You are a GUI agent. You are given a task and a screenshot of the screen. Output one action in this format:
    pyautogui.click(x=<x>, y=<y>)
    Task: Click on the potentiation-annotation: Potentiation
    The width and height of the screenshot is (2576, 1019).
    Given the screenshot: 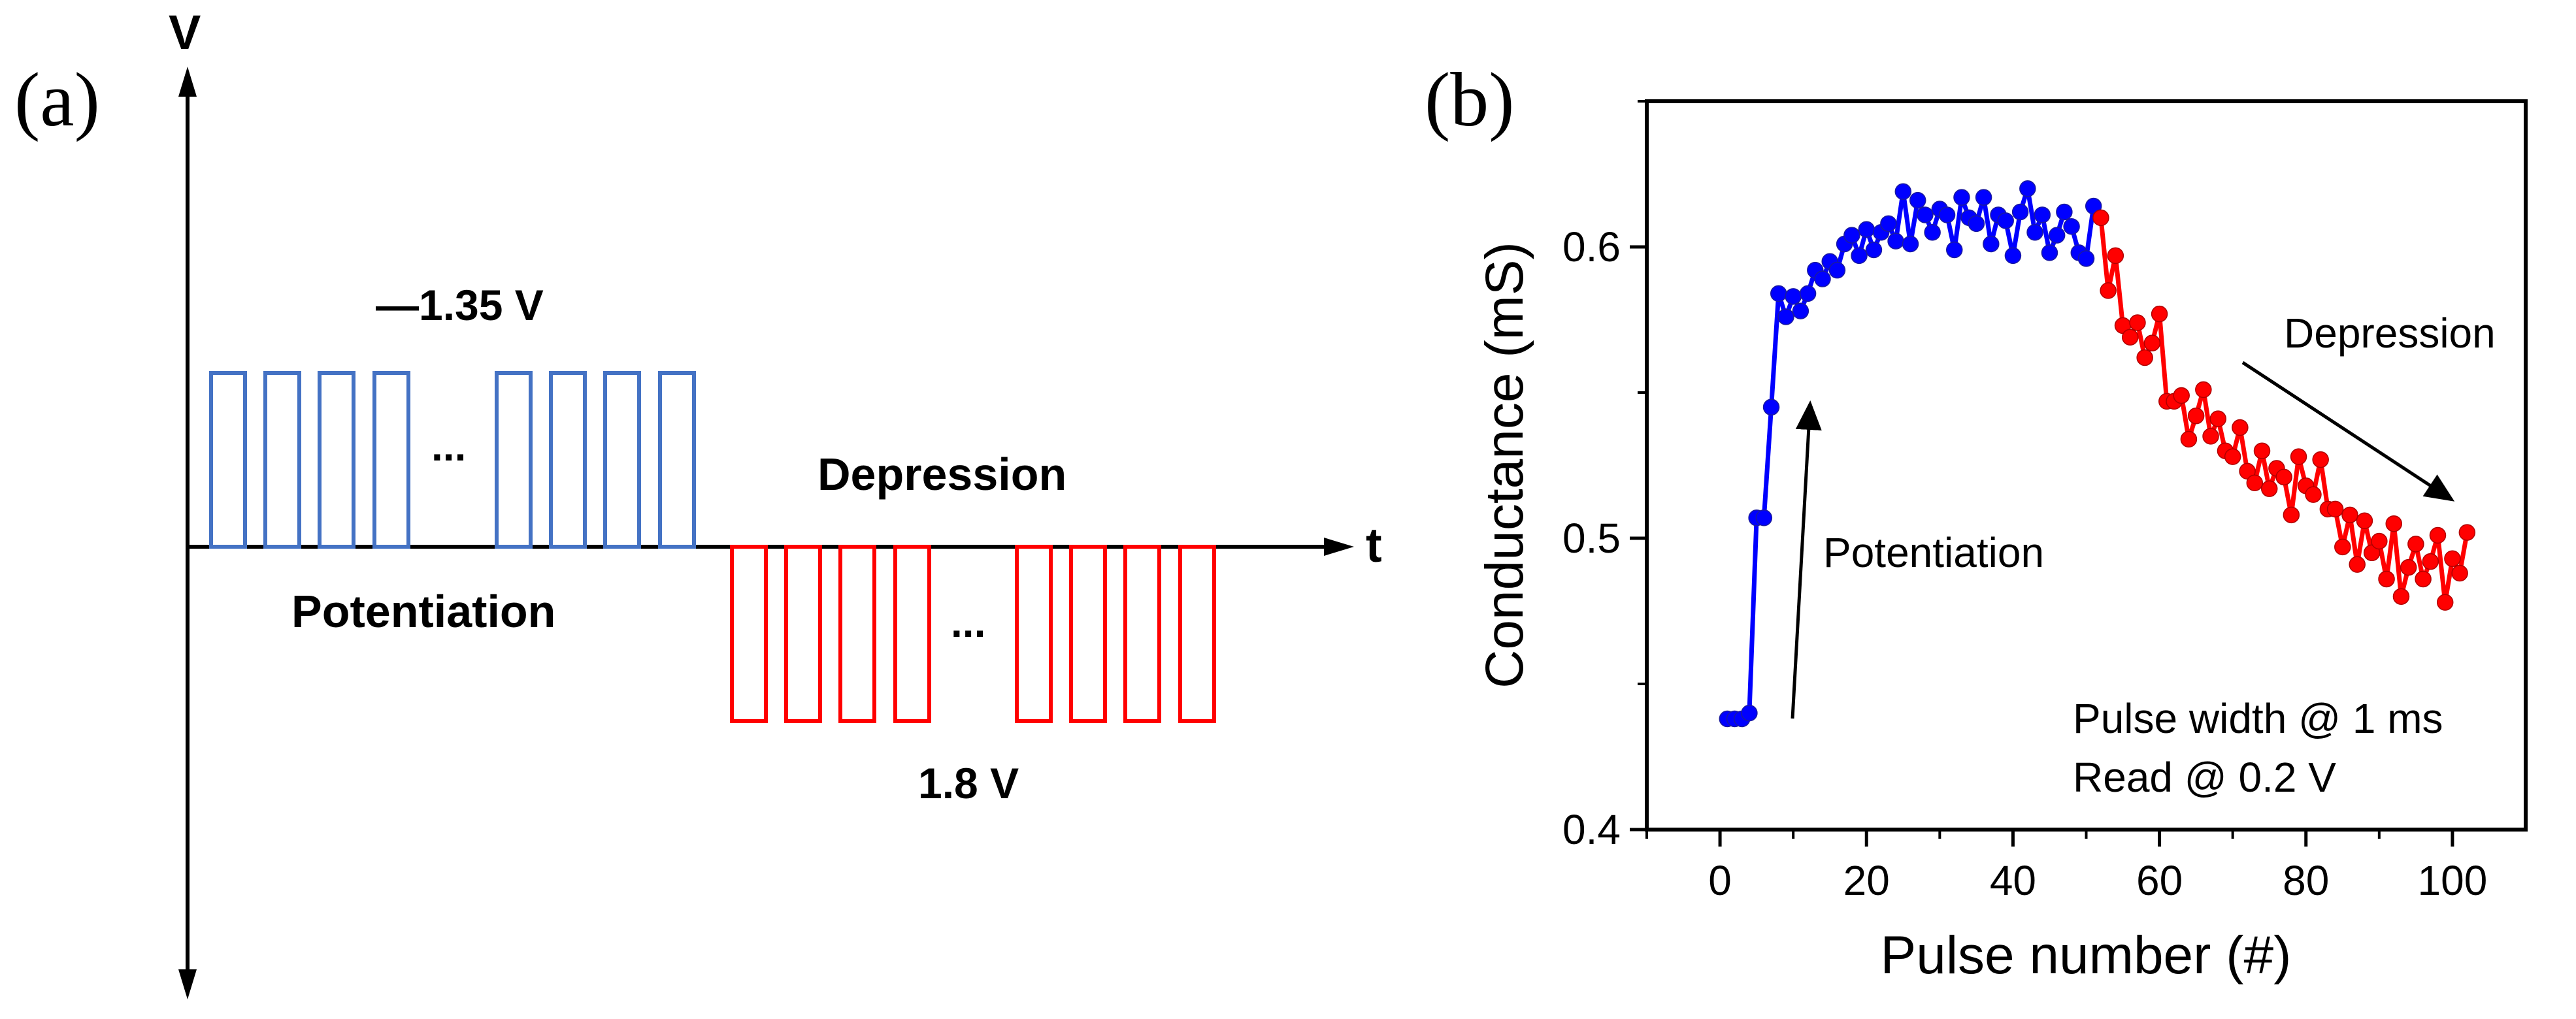 What is the action you would take?
    pyautogui.click(x=1933, y=552)
    